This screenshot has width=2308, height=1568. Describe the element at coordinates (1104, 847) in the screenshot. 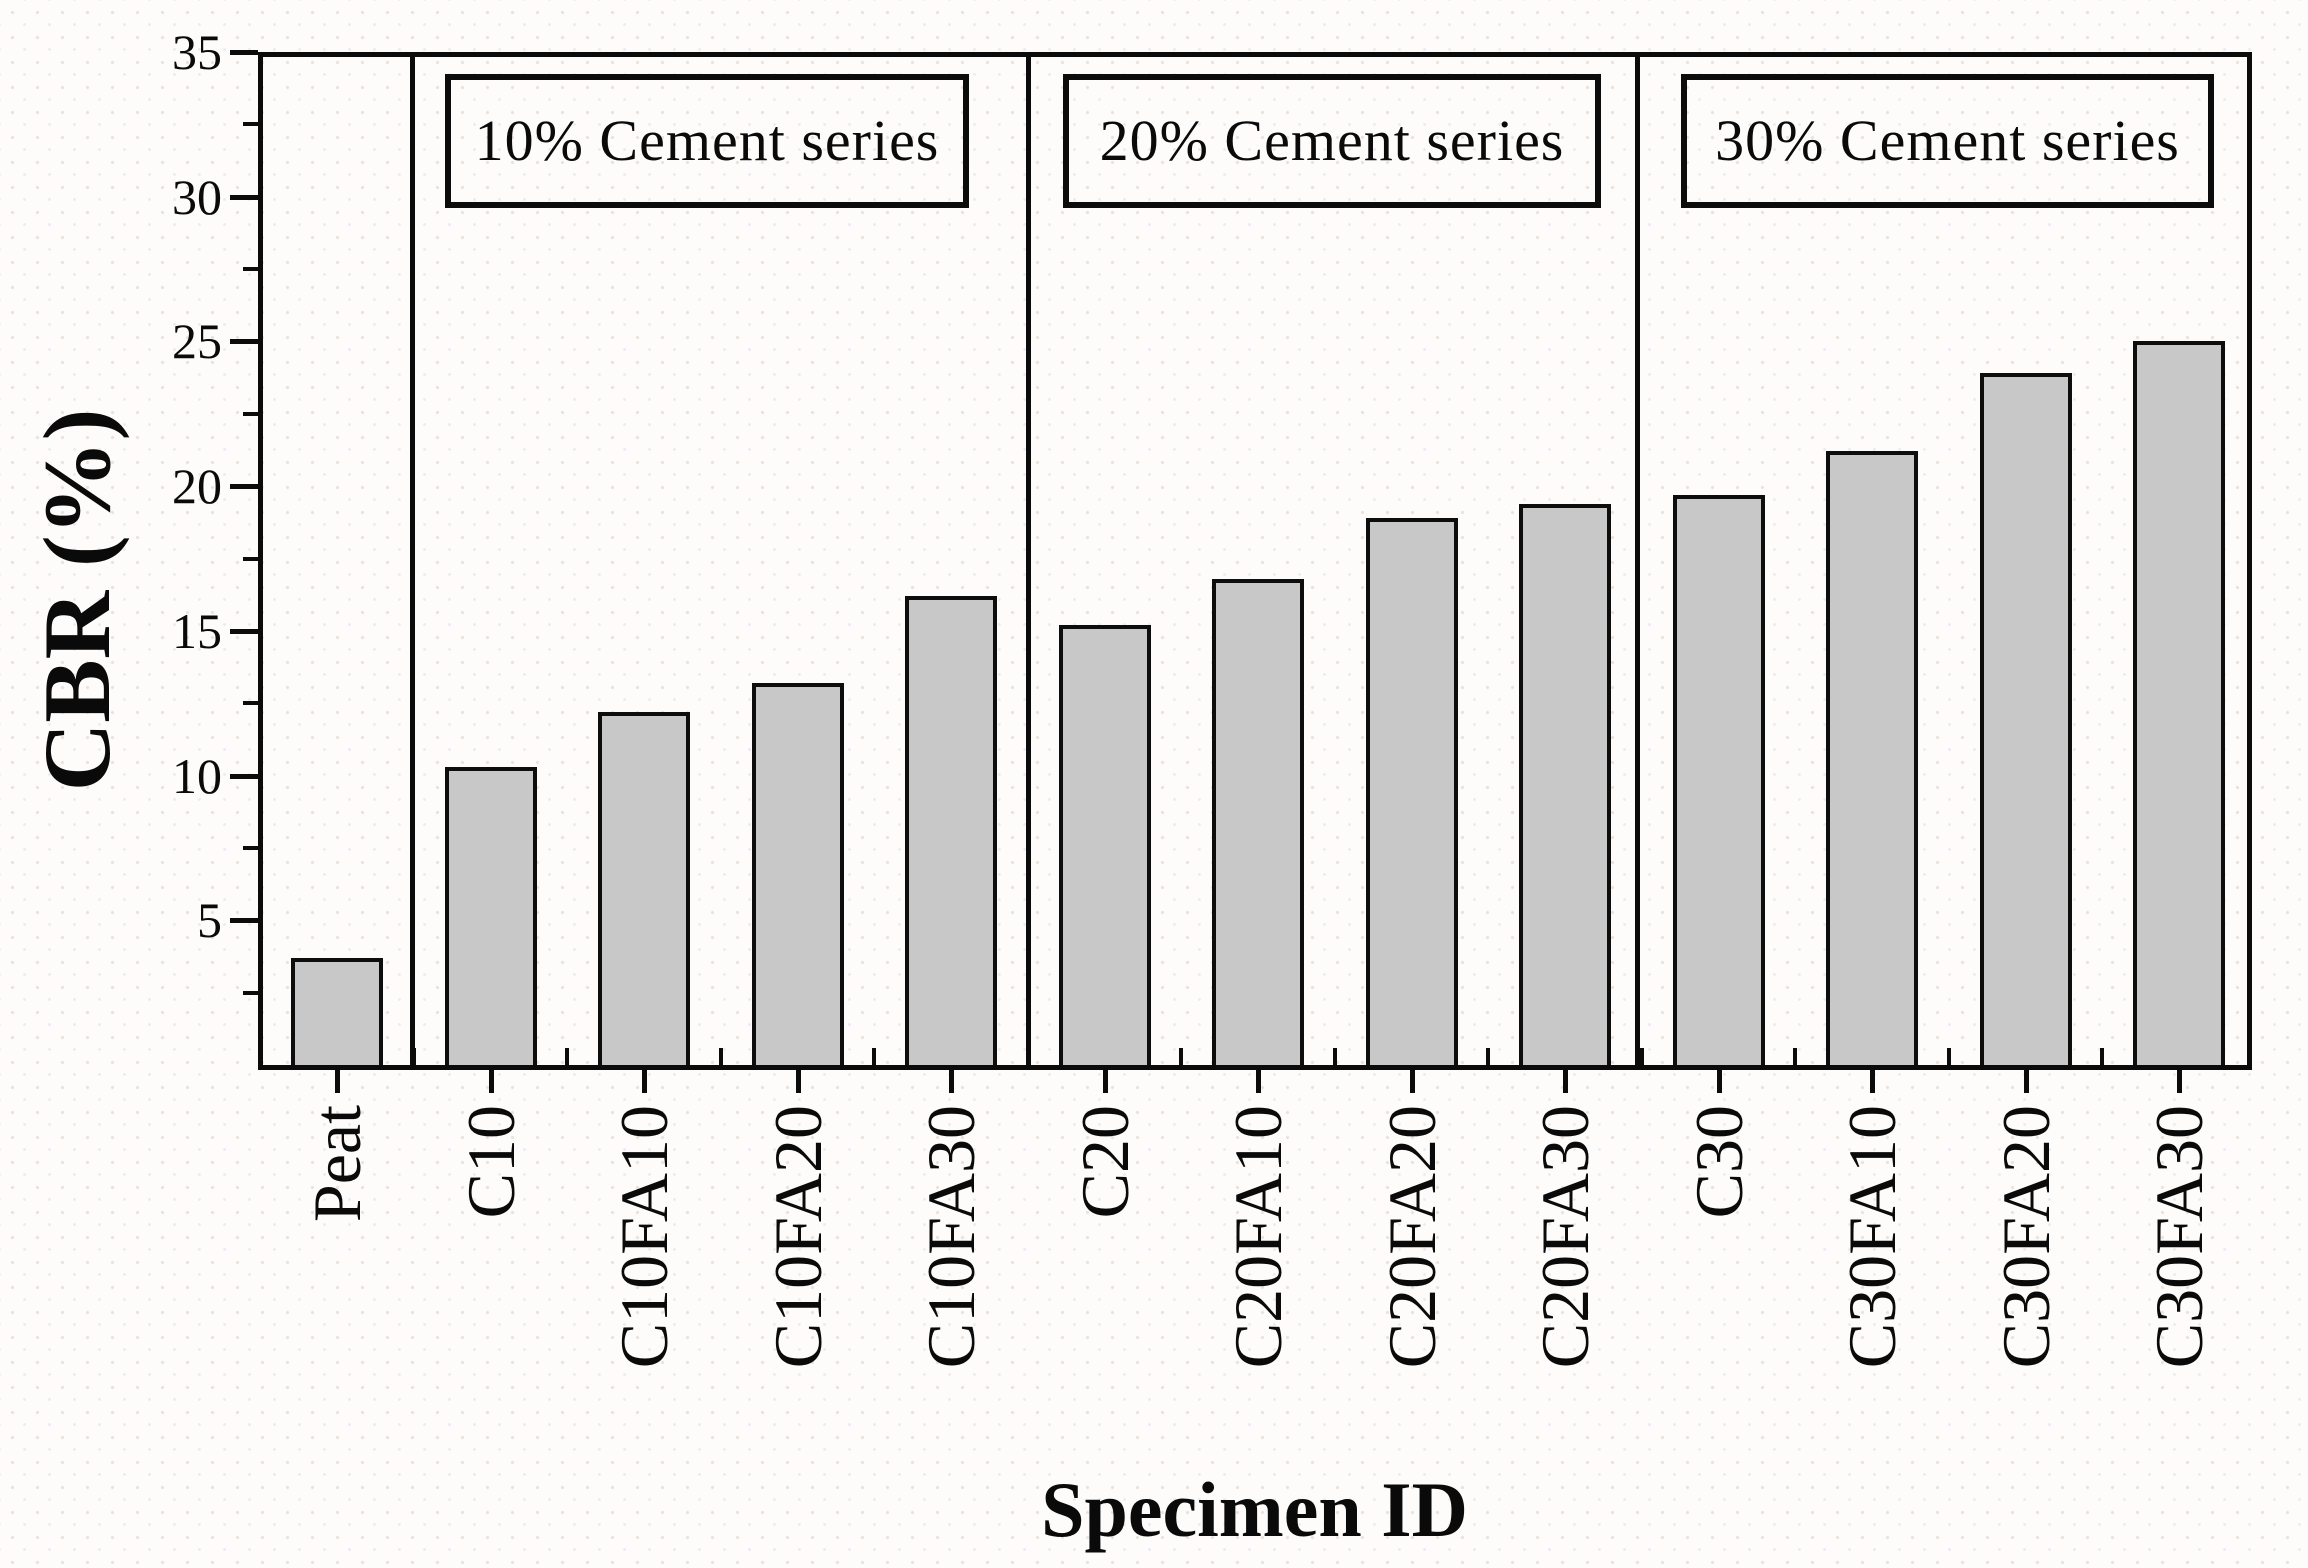

I see `bar-c20` at that location.